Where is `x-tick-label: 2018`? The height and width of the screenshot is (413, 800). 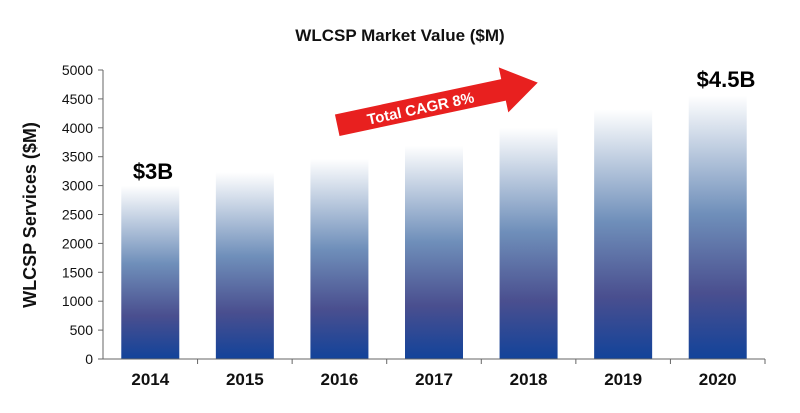
x-tick-label: 2018 is located at coordinates (529, 379).